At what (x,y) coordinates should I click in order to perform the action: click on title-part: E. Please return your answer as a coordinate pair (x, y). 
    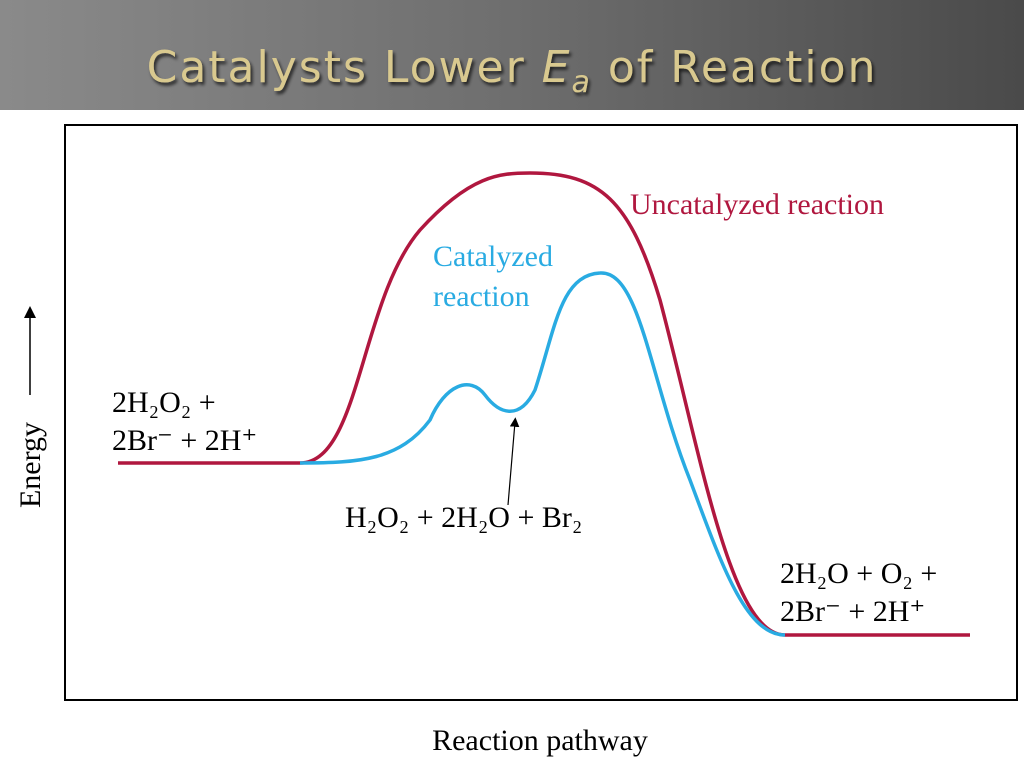
    Looking at the image, I should click on (557, 67).